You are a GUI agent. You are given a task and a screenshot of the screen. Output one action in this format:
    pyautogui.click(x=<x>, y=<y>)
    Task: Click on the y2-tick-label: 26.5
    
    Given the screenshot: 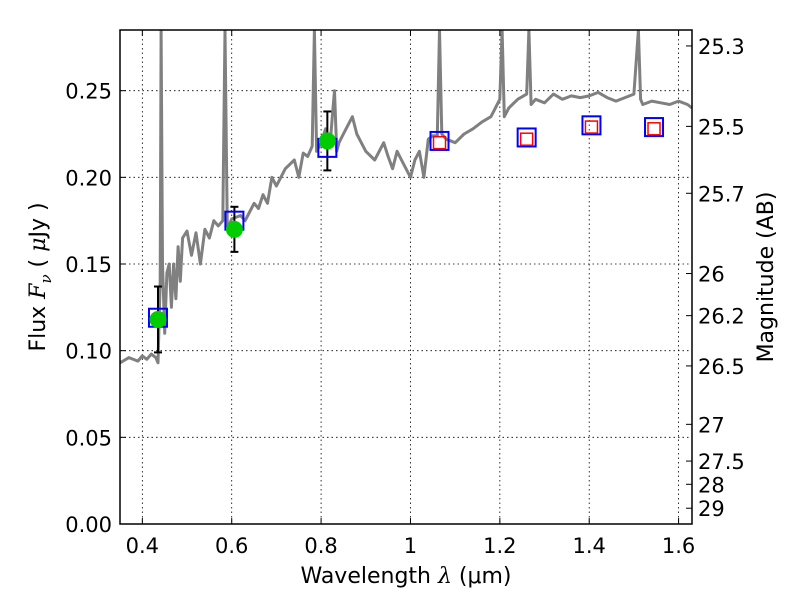 What is the action you would take?
    pyautogui.click(x=721, y=367)
    